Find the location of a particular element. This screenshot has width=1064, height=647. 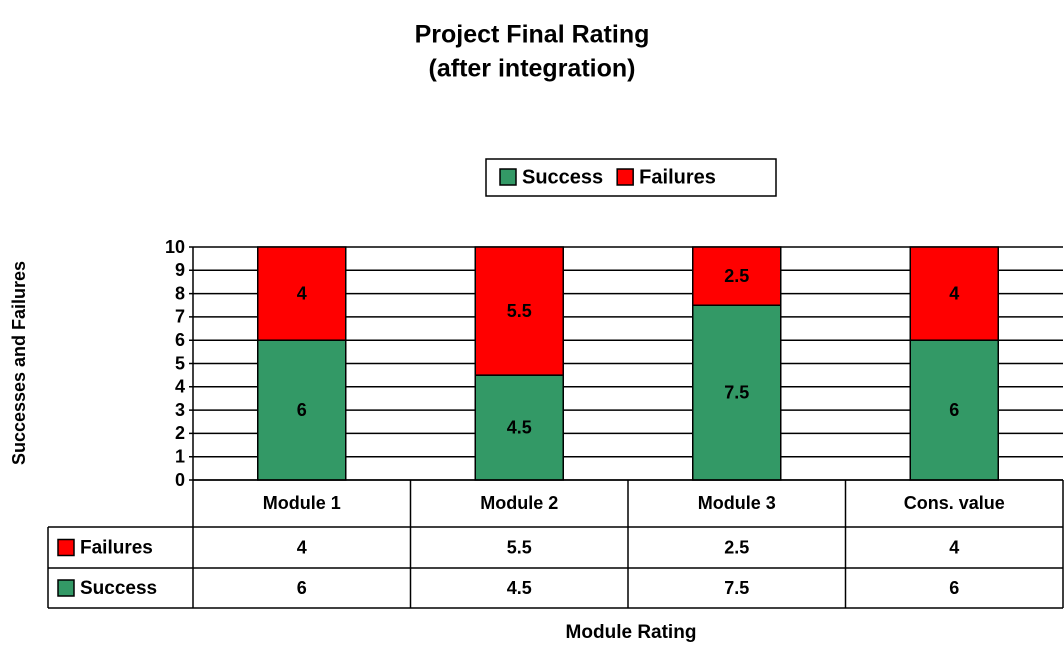

table-row-label: Success is located at coordinates (118, 588).